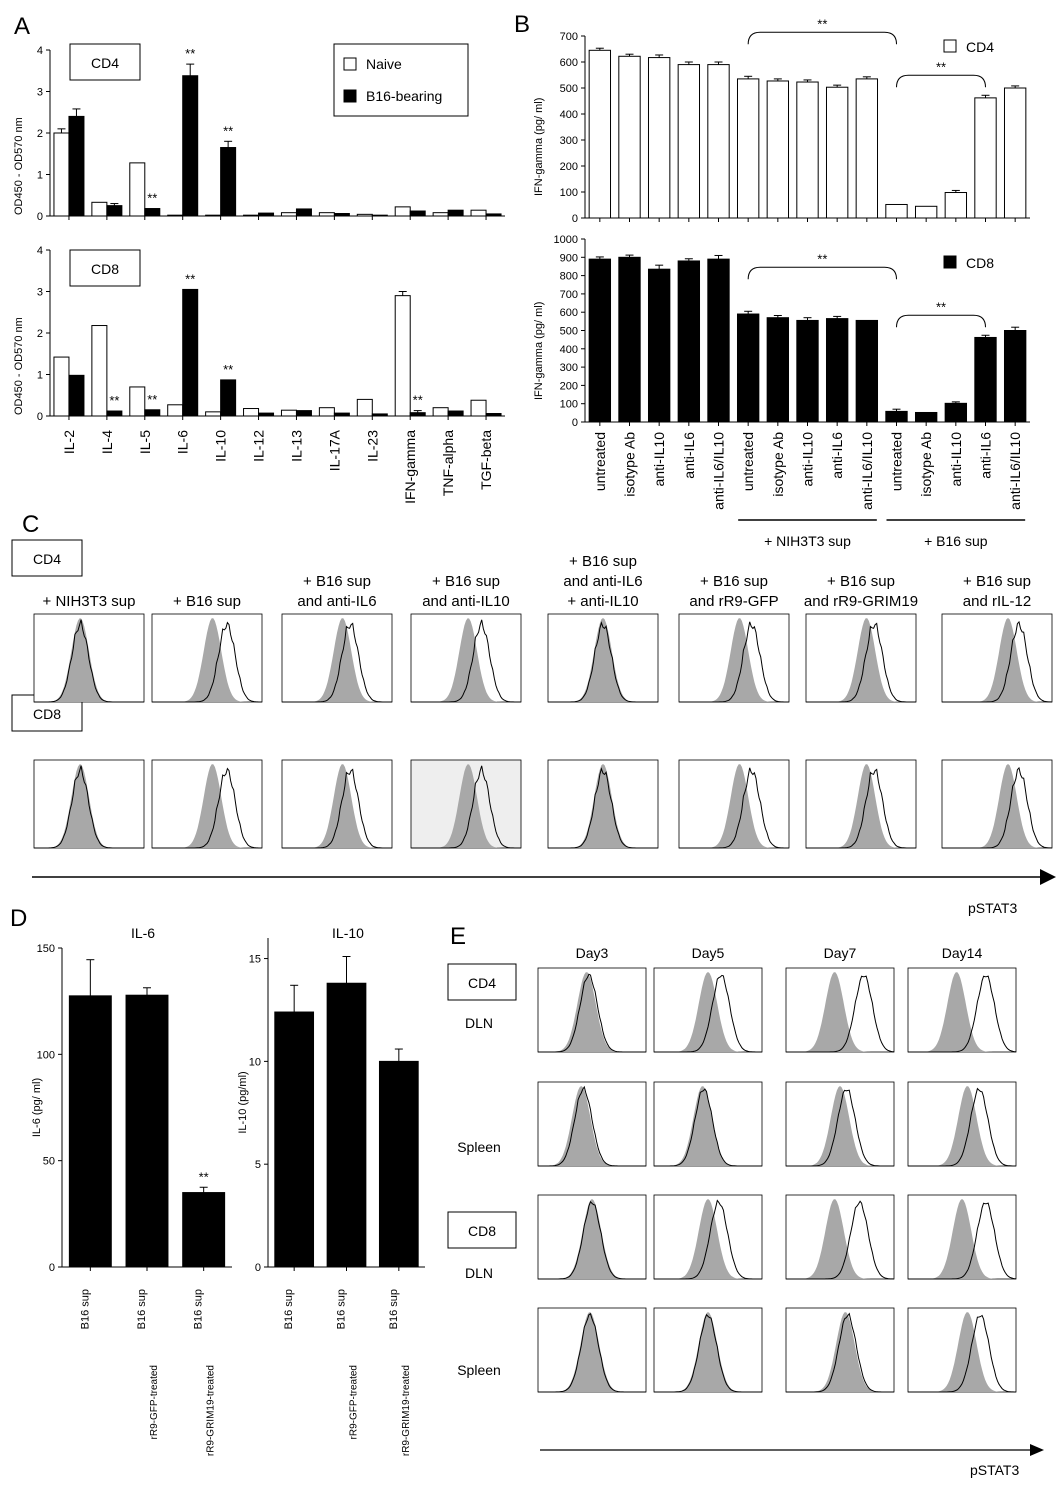 Image resolution: width=1058 pixels, height=1485 pixels. What do you see at coordinates (207, 808) in the screenshot?
I see `panel-c-hist-cd8-1-line-curve` at bounding box center [207, 808].